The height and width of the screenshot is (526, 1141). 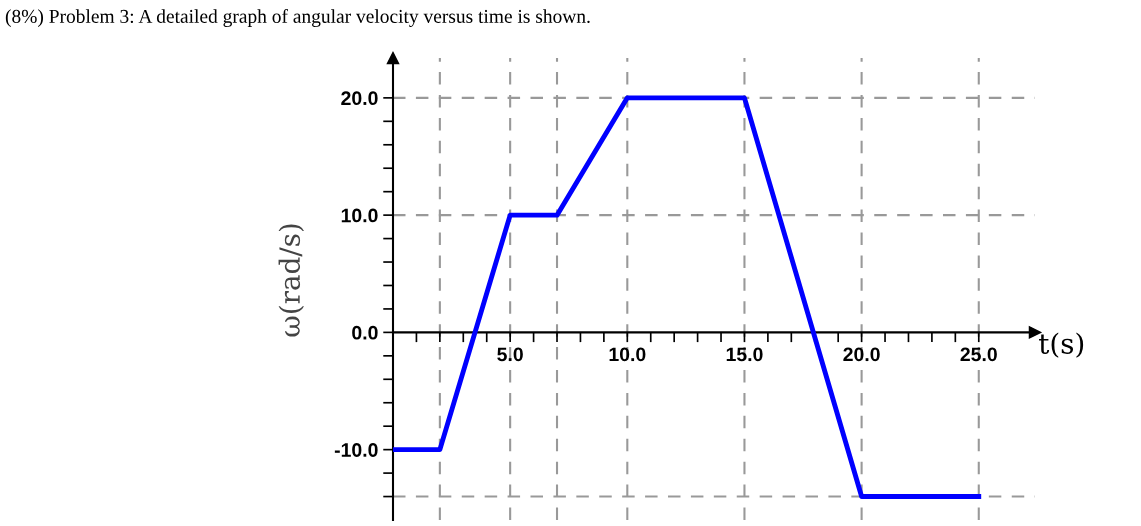 I want to click on x-tick-label: 10.0, so click(x=627, y=354).